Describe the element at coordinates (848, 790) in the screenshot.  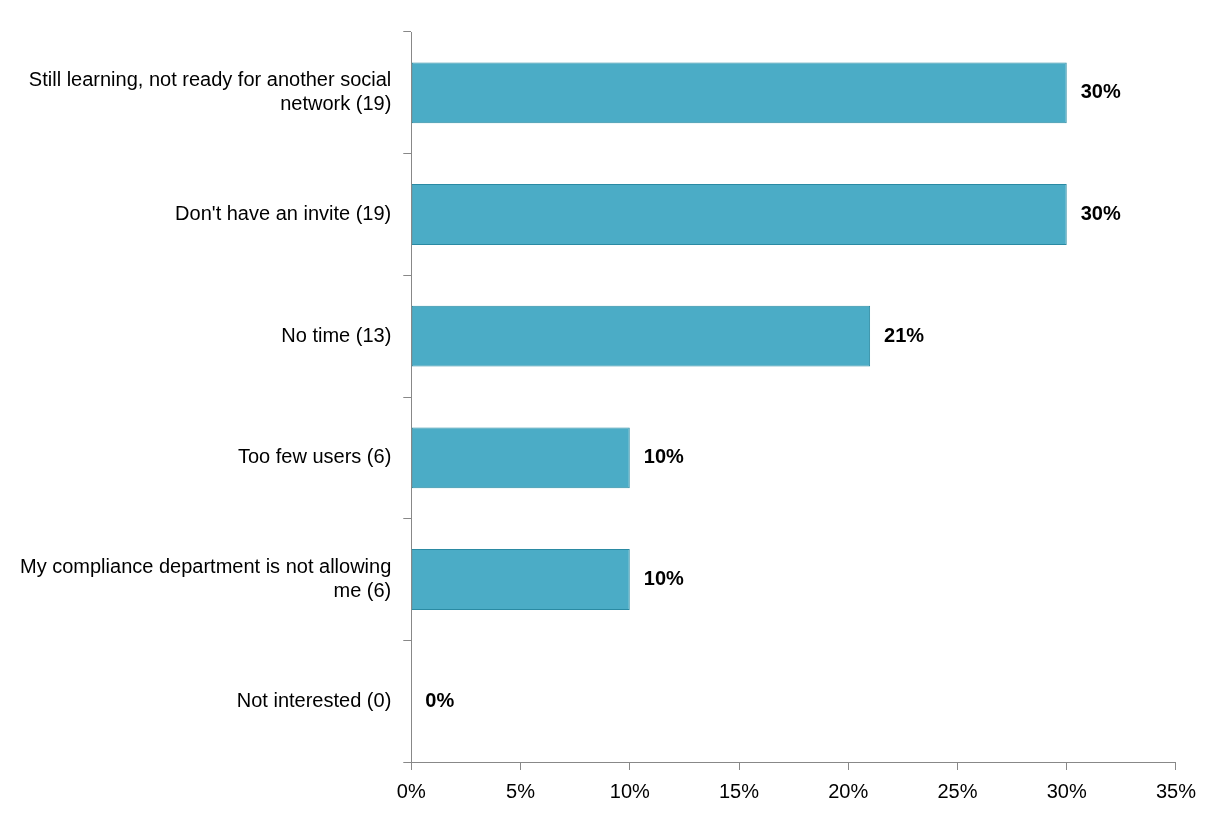
I see `x-tick-label: 20%` at that location.